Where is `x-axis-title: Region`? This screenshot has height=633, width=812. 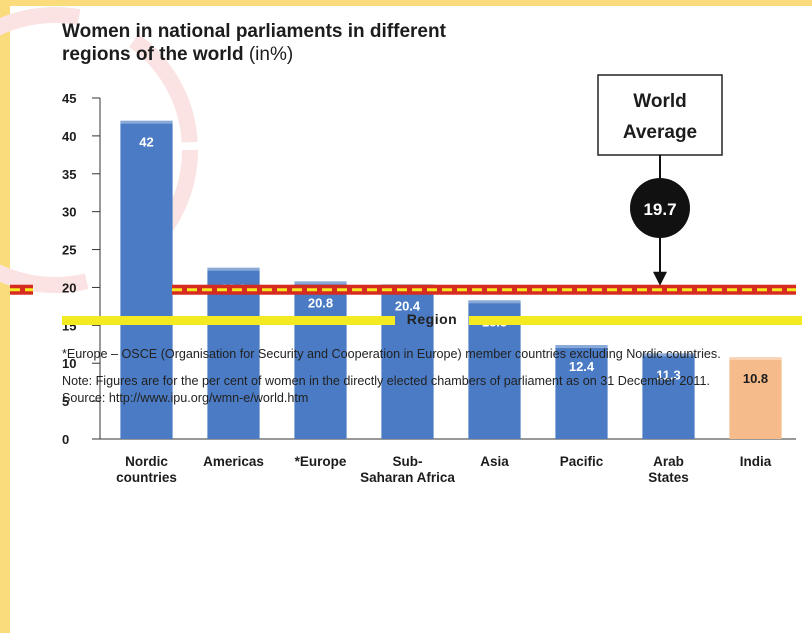 x-axis-title: Region is located at coordinates (432, 319).